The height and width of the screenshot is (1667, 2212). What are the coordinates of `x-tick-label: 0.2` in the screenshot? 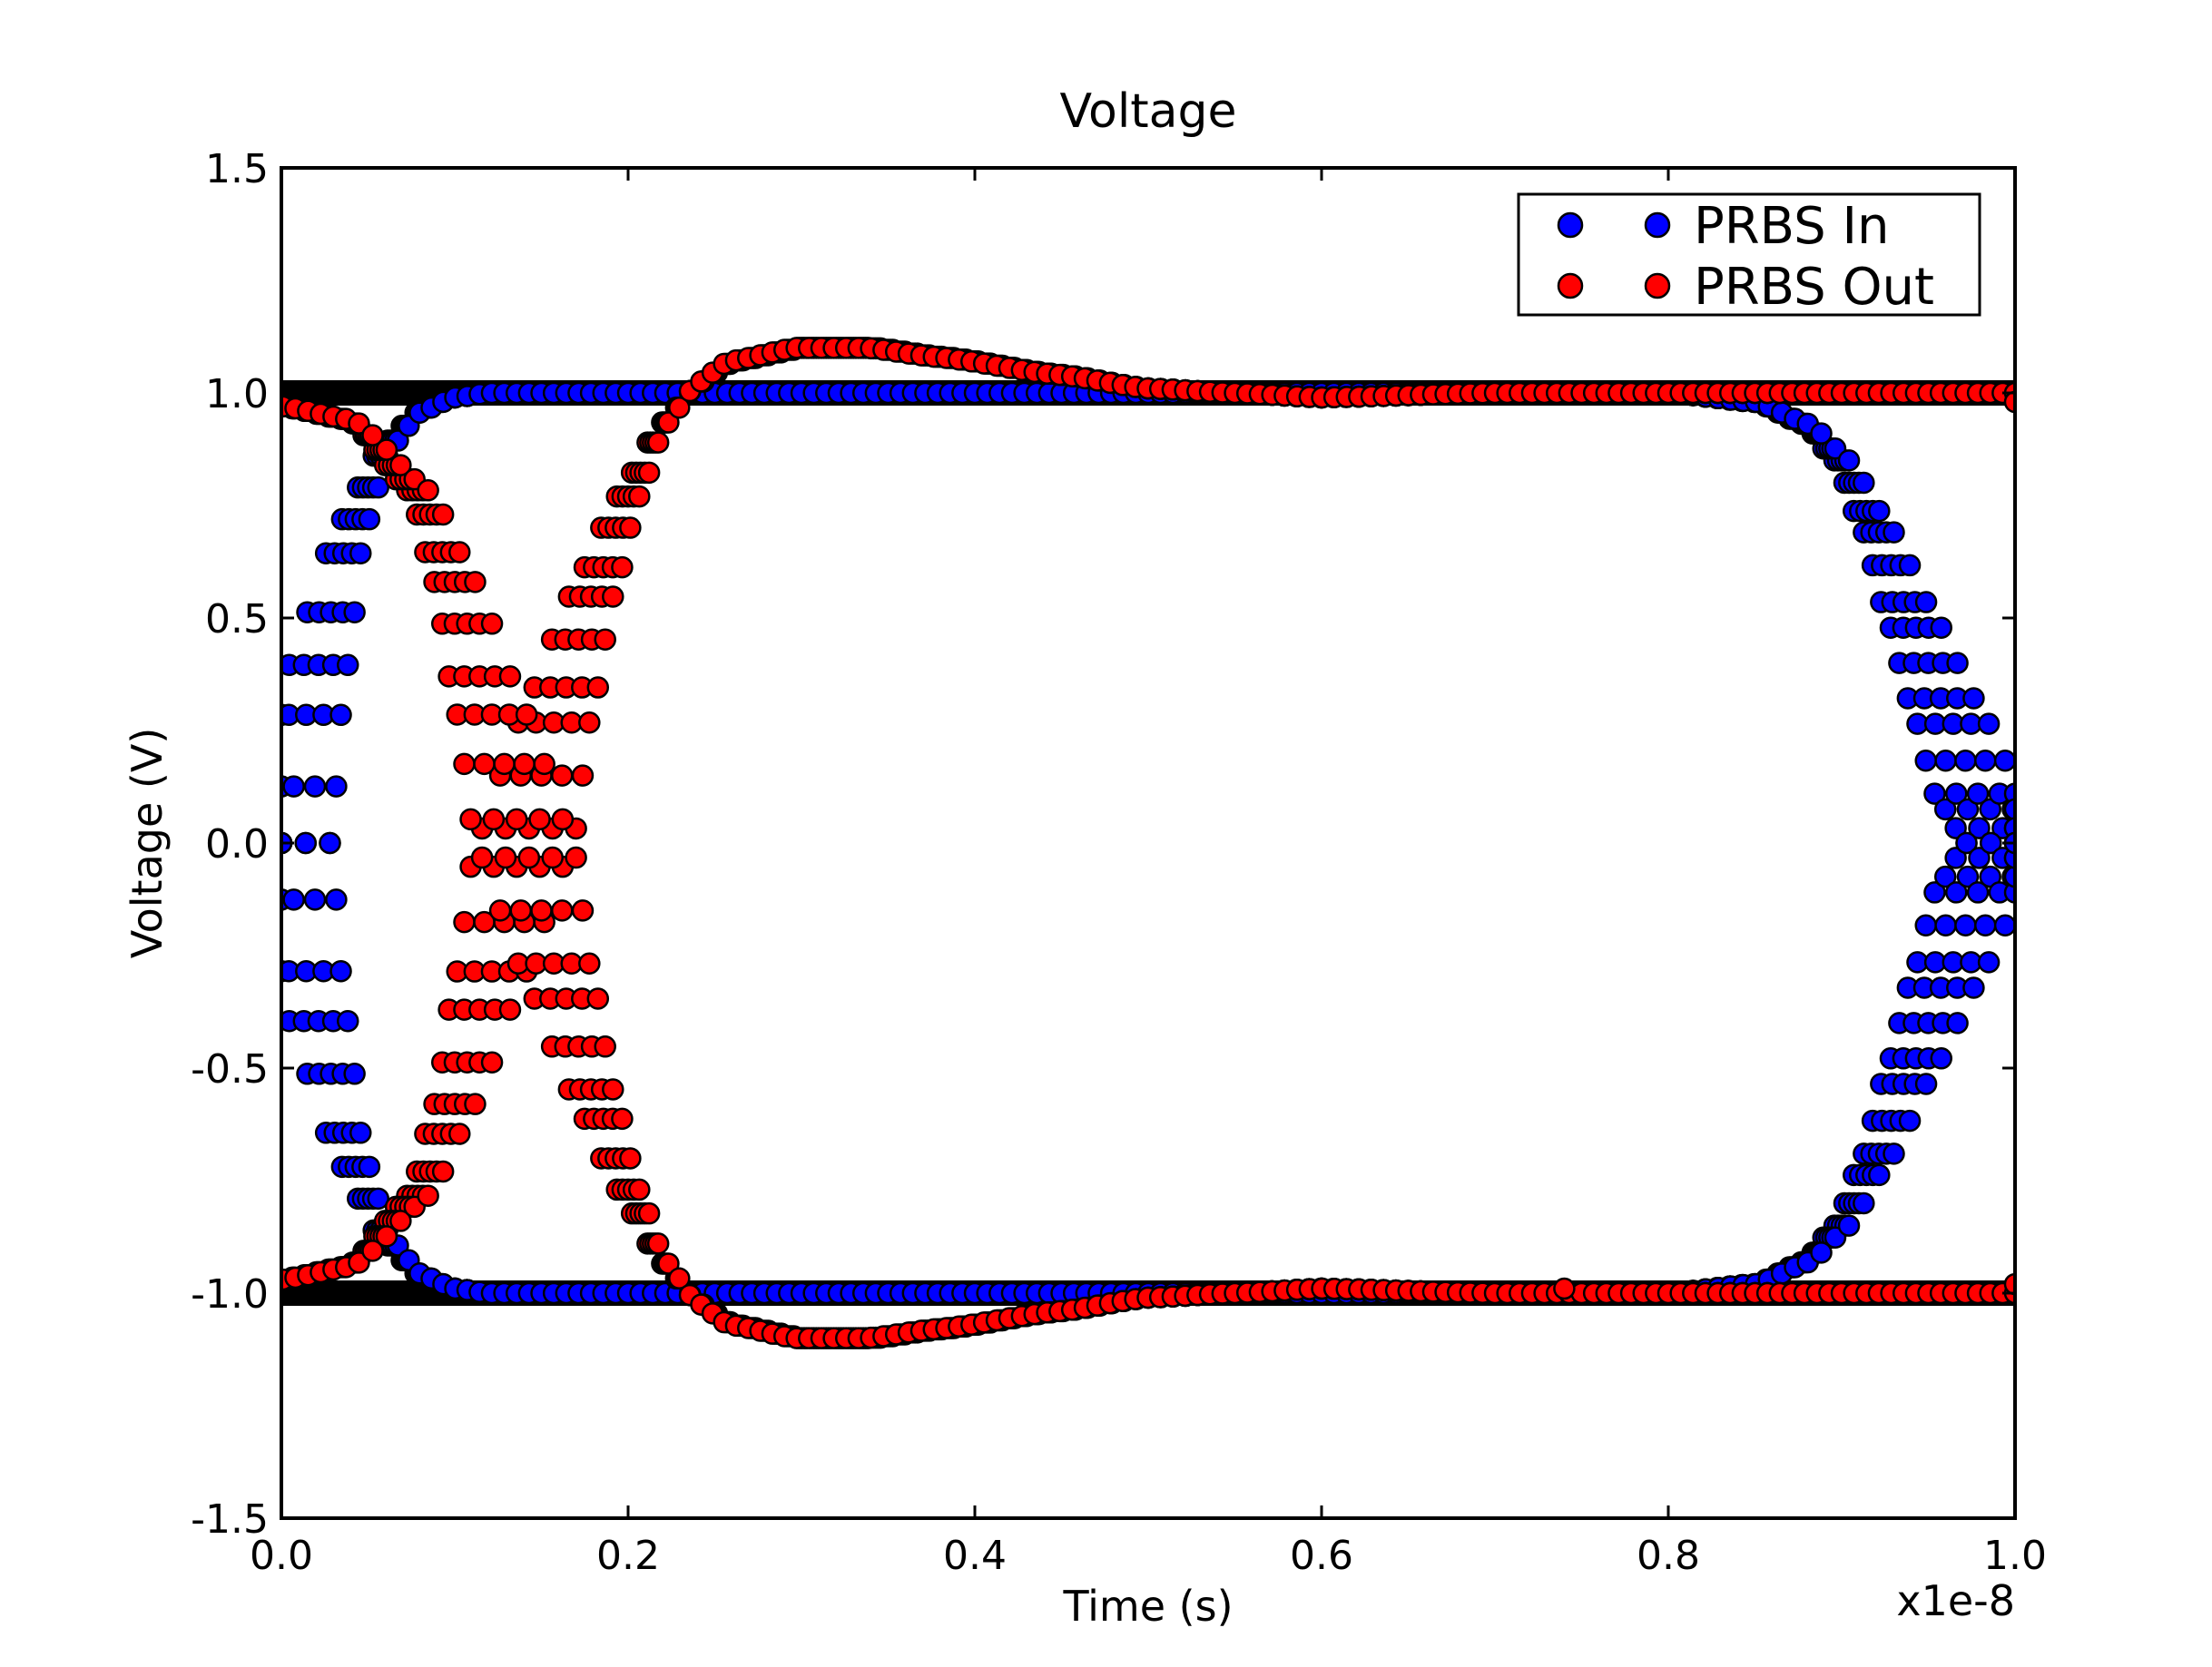 It's located at (628, 1556).